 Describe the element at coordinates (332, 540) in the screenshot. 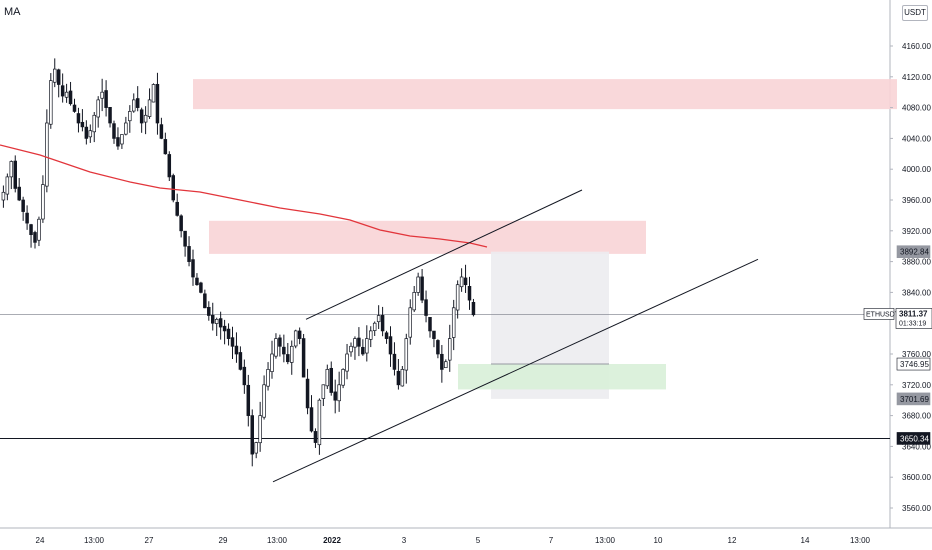

I see `x-tick-label: 2022` at that location.